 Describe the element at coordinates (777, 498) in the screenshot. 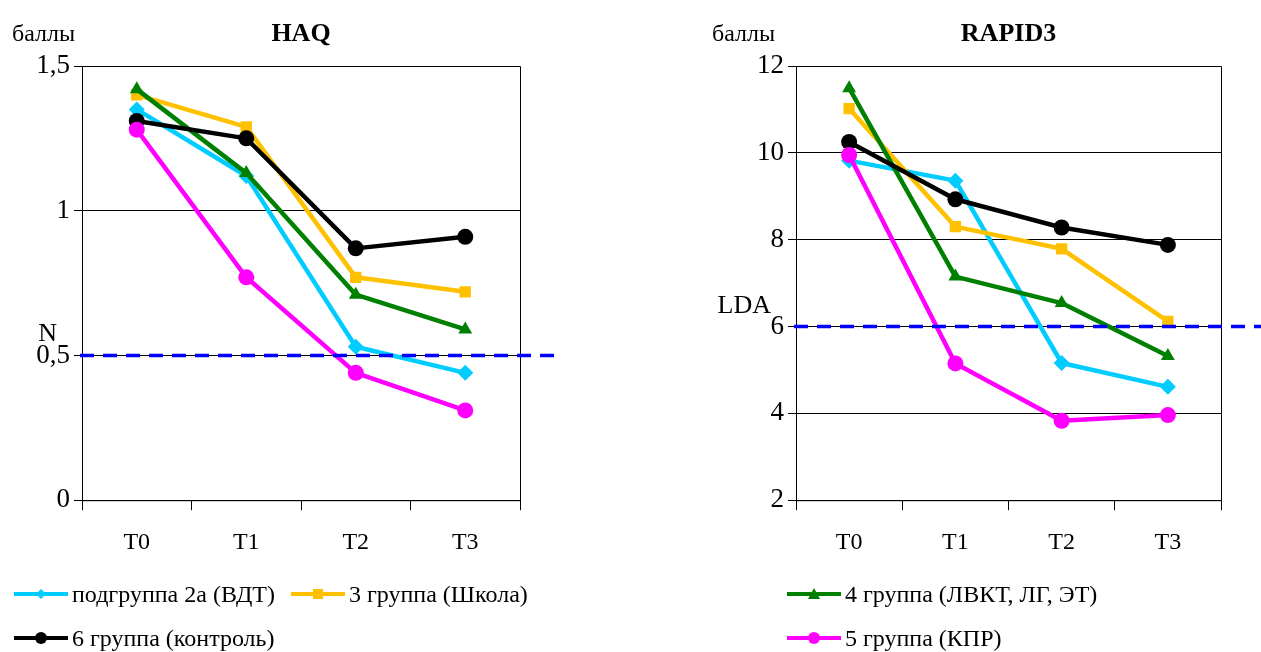

I see `y-tick-label: 2` at that location.